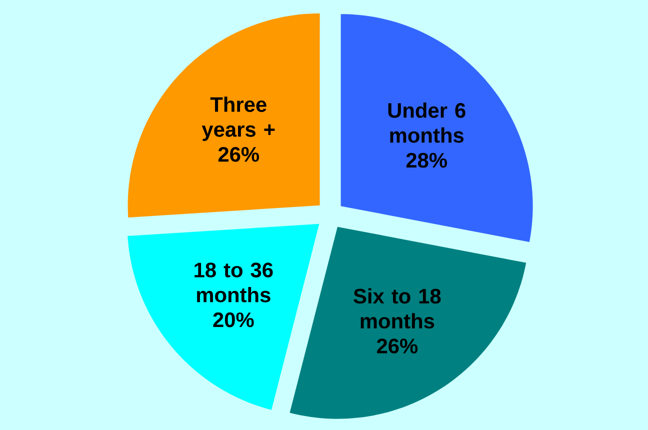 This screenshot has height=430, width=648. I want to click on slice-label: Under 6 months, so click(427, 122).